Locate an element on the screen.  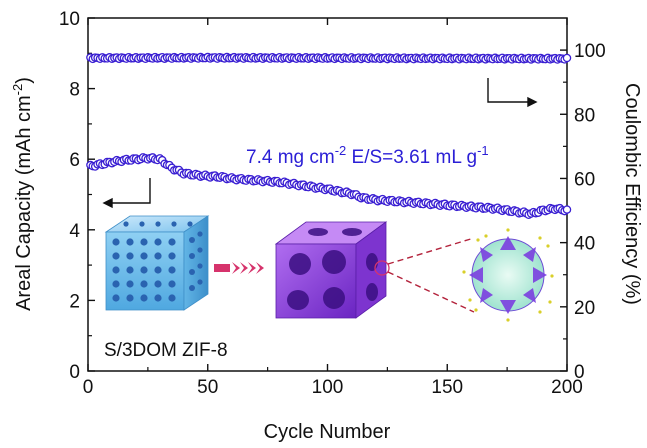
y-right-tick-label: 0 is located at coordinates (579, 372).